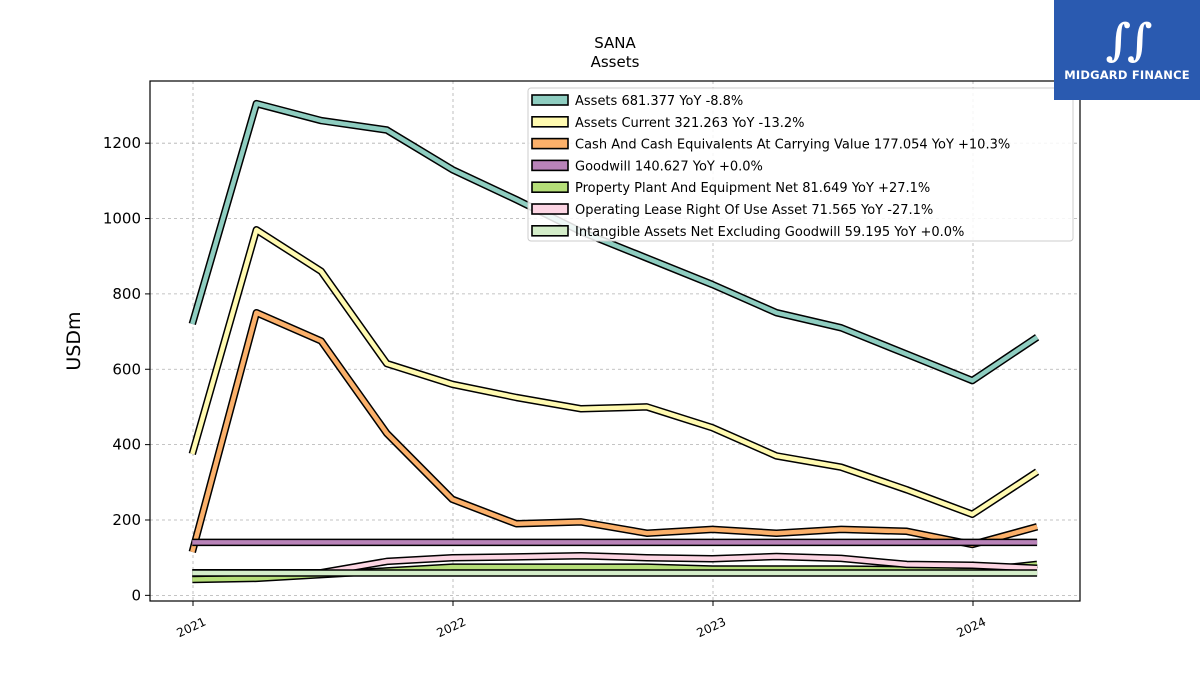 This screenshot has width=1200, height=675. What do you see at coordinates (972, 628) in the screenshot?
I see `x-tick-label: 2024` at bounding box center [972, 628].